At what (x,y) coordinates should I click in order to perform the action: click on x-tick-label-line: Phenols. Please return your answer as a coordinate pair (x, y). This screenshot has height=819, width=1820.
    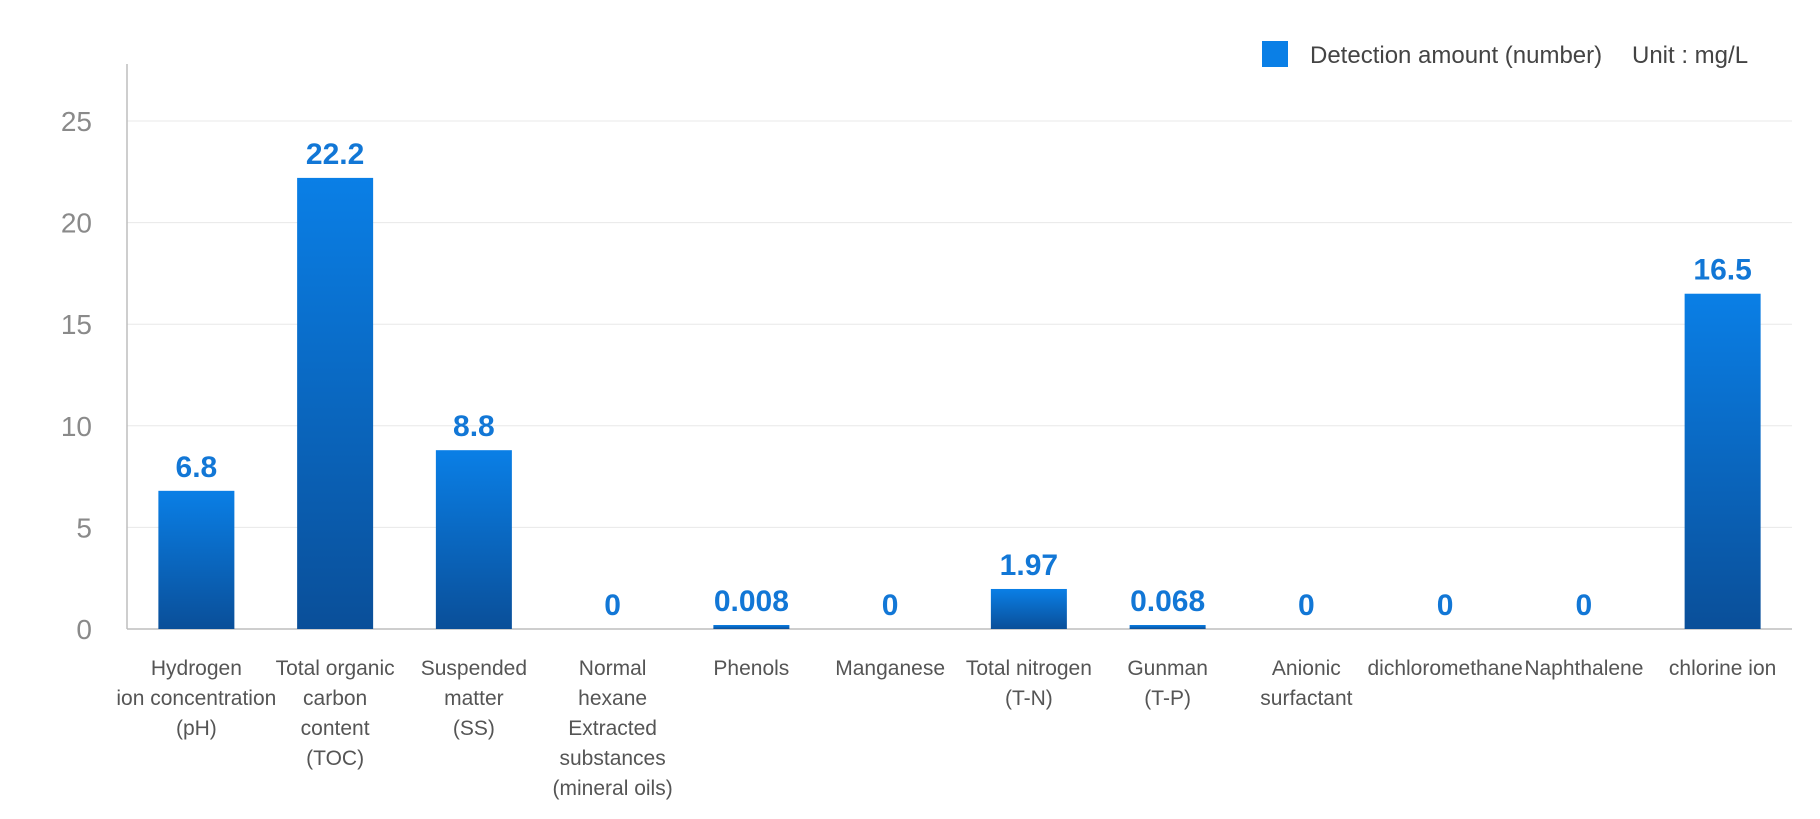
    Looking at the image, I should click on (751, 668).